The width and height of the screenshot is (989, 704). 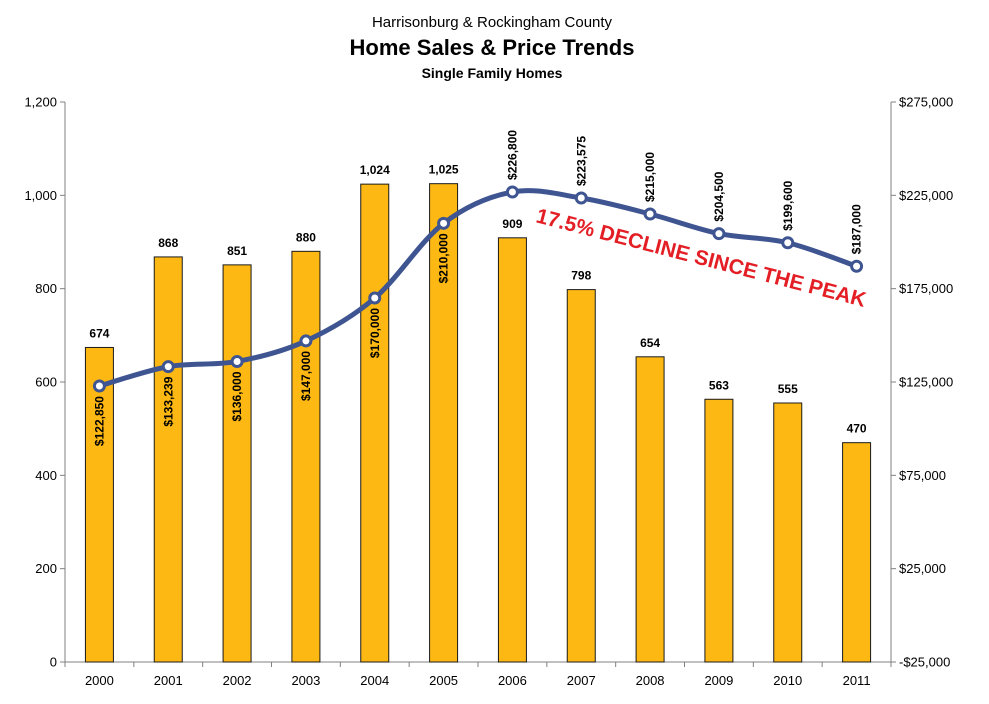 What do you see at coordinates (168, 680) in the screenshot?
I see `x-axis-tick-label: 2001` at bounding box center [168, 680].